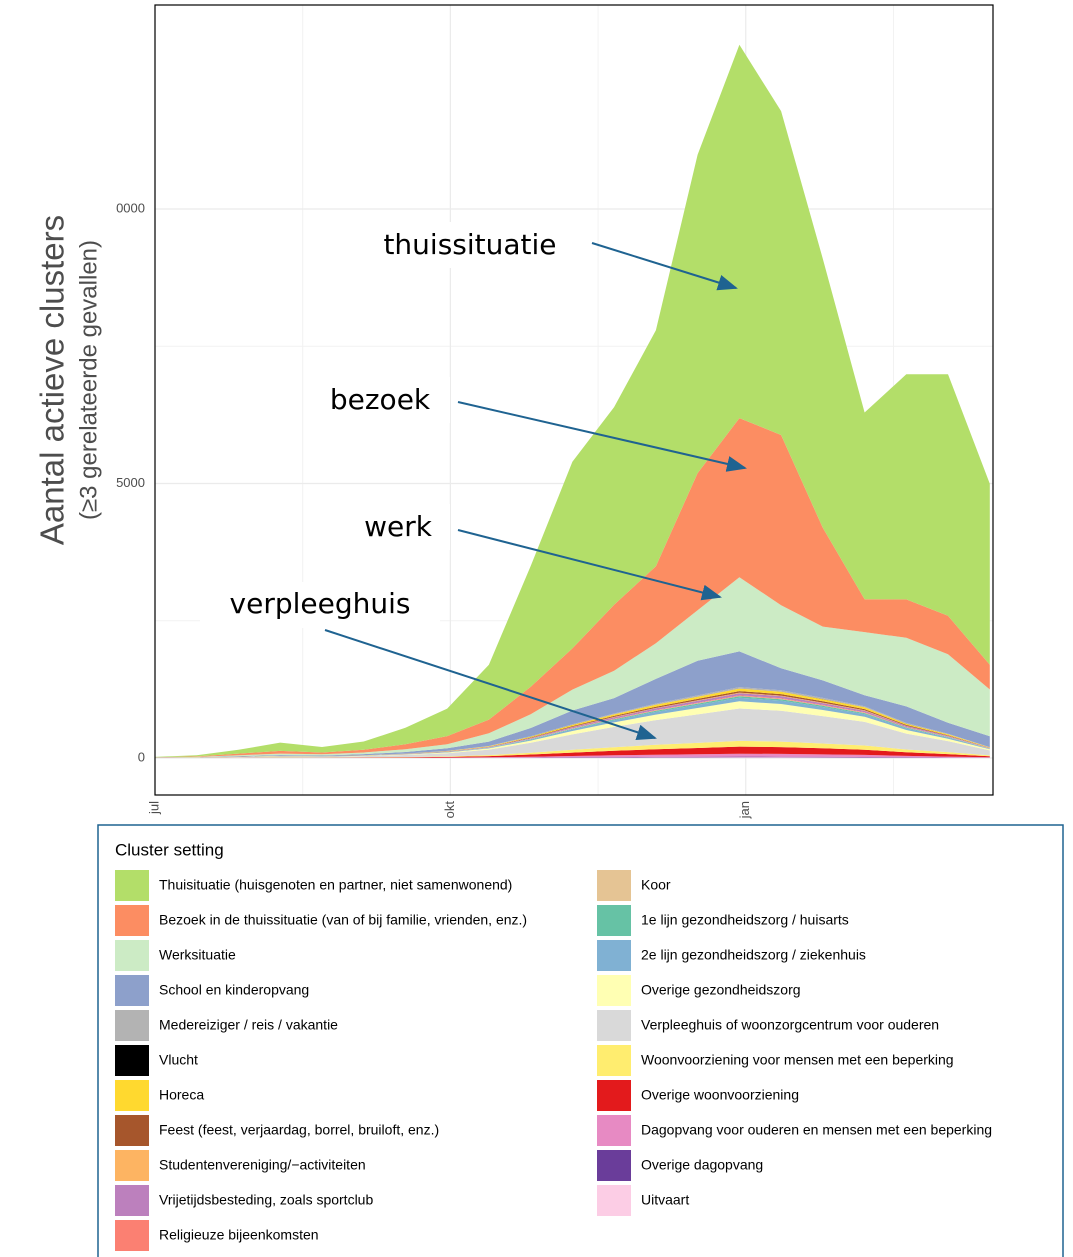  Describe the element at coordinates (130, 482) in the screenshot. I see `y-tick-label: 5000` at that location.